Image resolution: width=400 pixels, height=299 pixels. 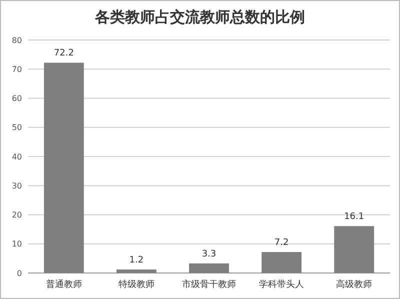 I want to click on data-label: 72.2, so click(x=64, y=53).